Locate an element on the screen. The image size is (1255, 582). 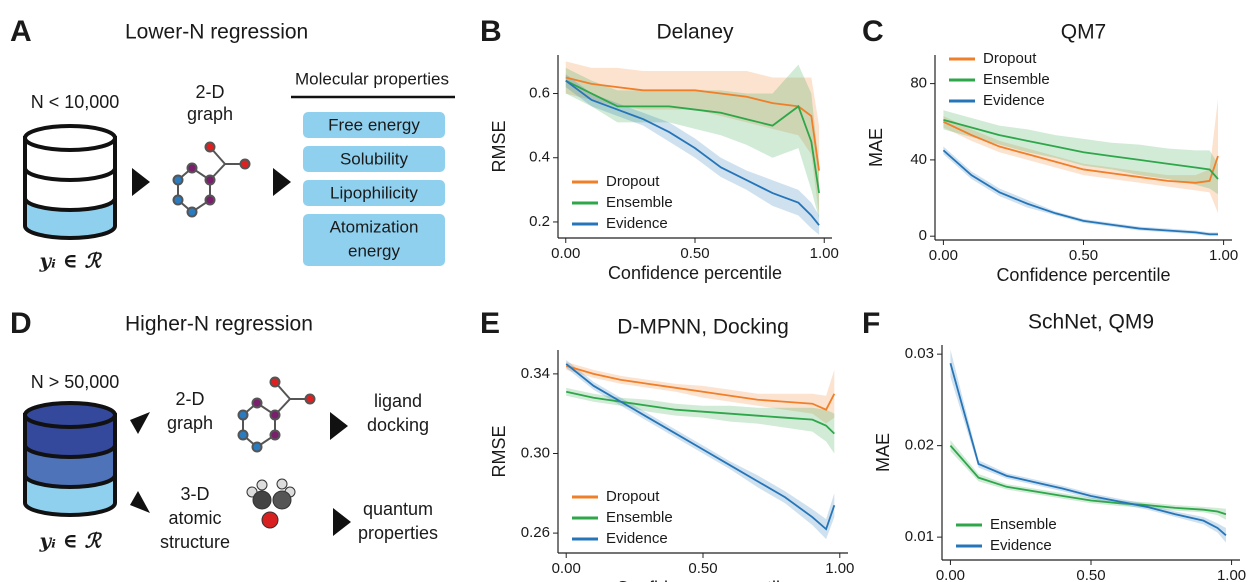
panel-letter: A is located at coordinates (21, 31).